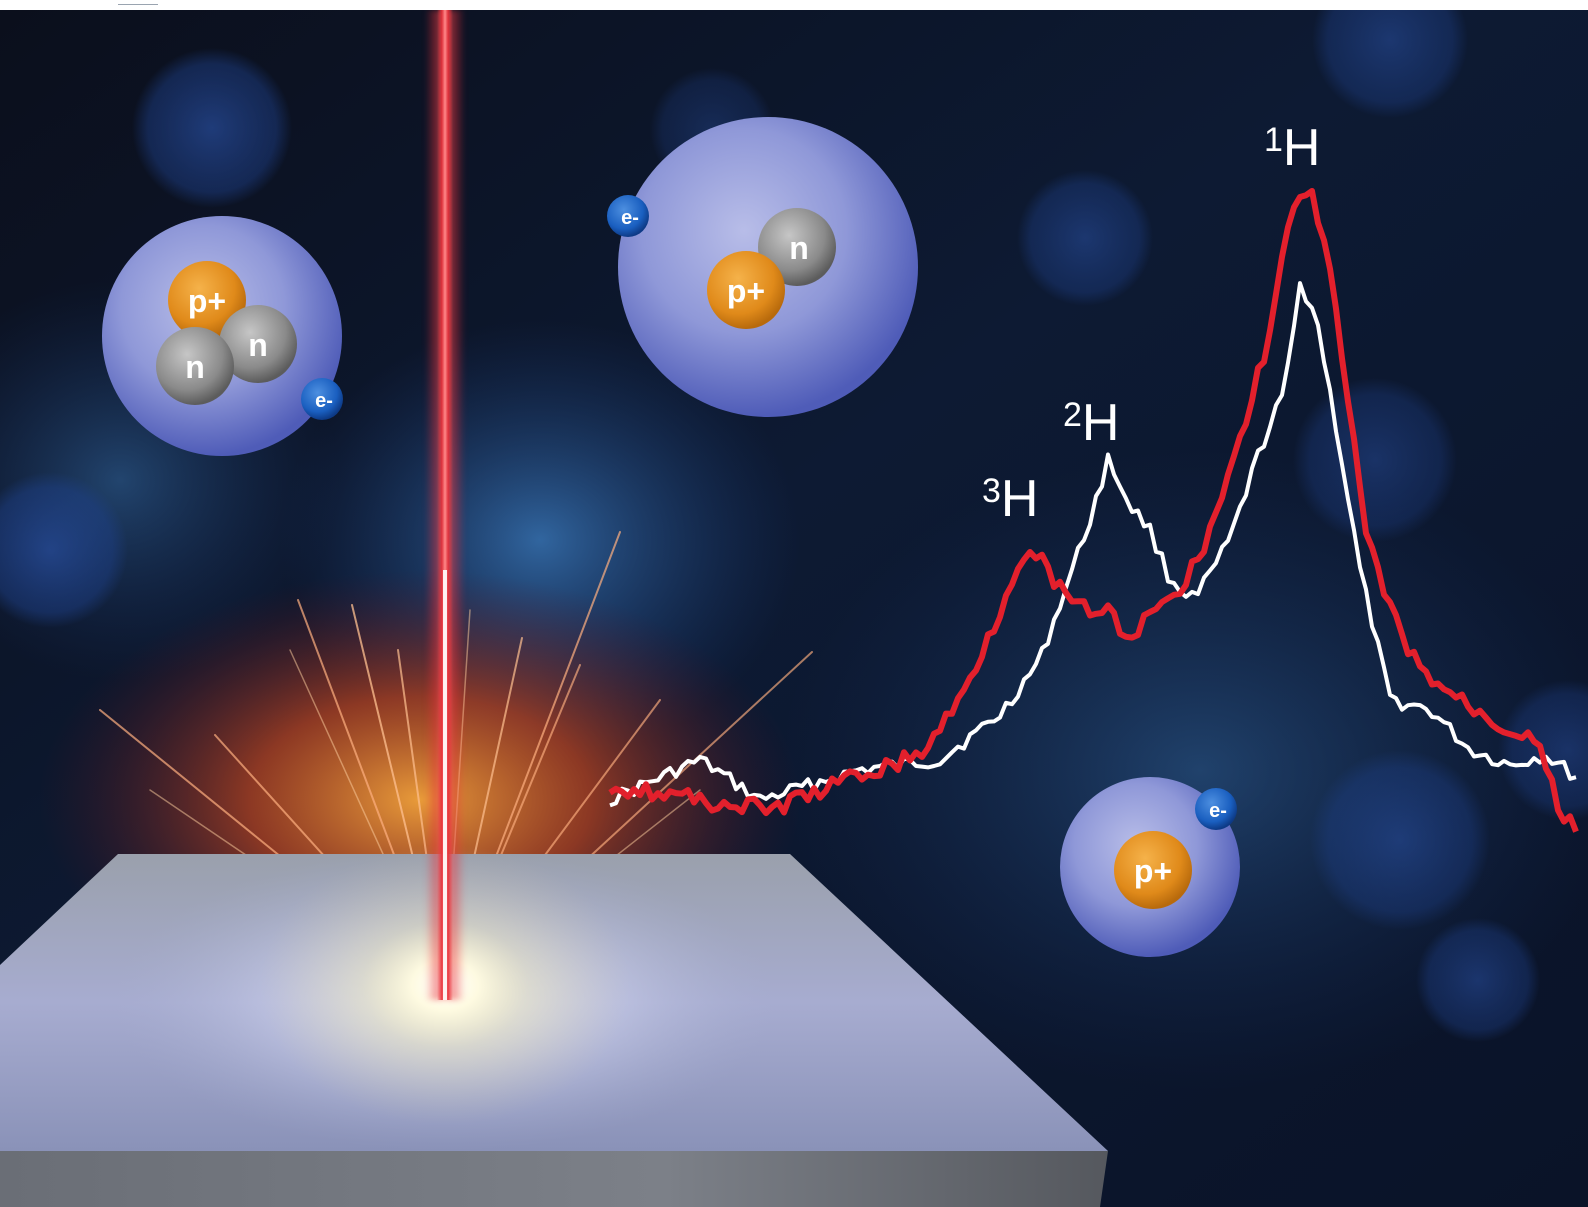 This screenshot has height=1207, width=1588. I want to click on protium-atom: p+ e-, so click(1150, 867).